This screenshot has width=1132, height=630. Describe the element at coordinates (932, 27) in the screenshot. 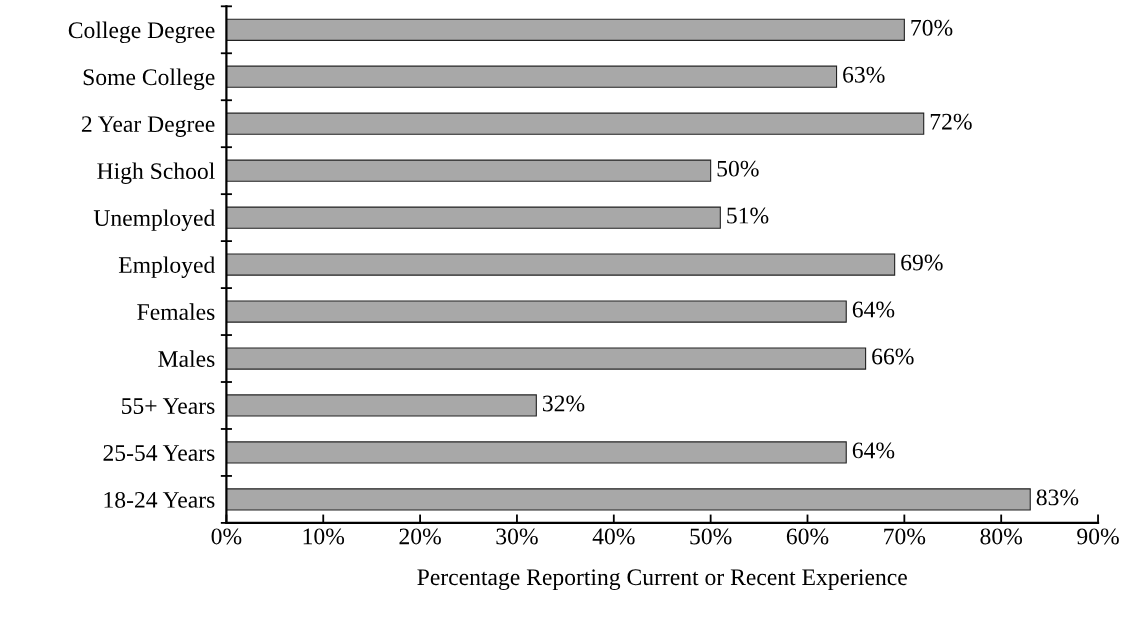

I see `data-label: 70%` at that location.